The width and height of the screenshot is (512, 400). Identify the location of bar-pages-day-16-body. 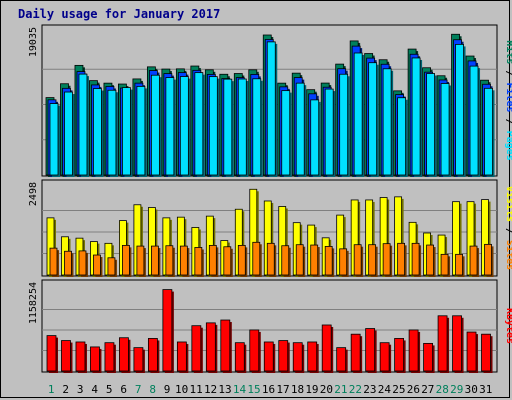
(271, 108).